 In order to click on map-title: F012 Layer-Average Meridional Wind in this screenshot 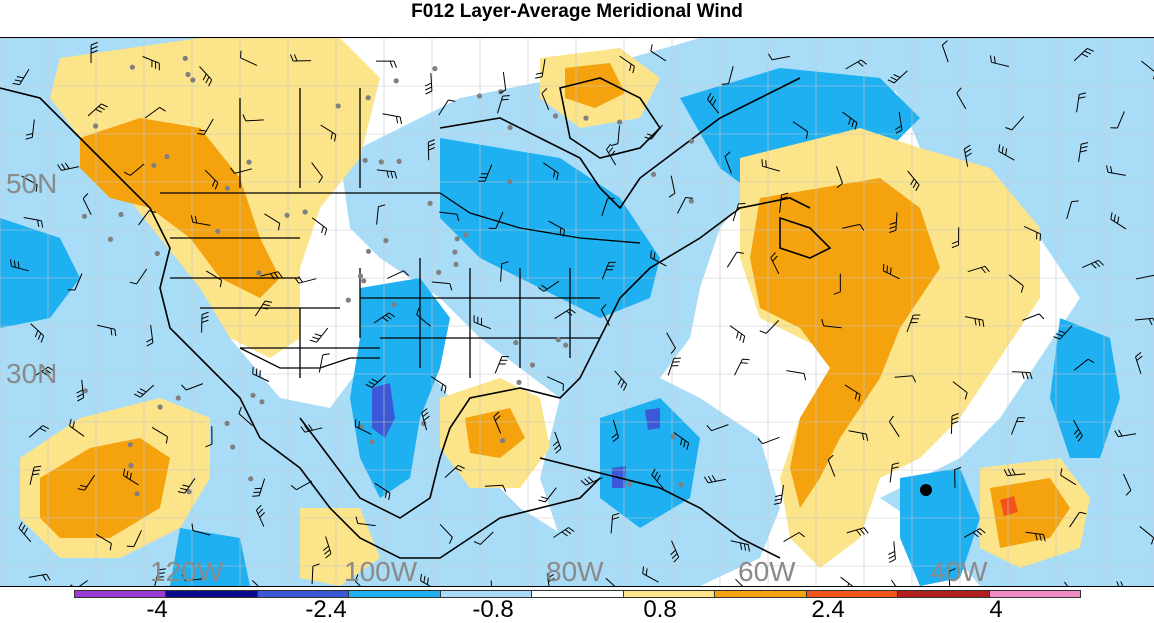, I will do `click(577, 15)`.